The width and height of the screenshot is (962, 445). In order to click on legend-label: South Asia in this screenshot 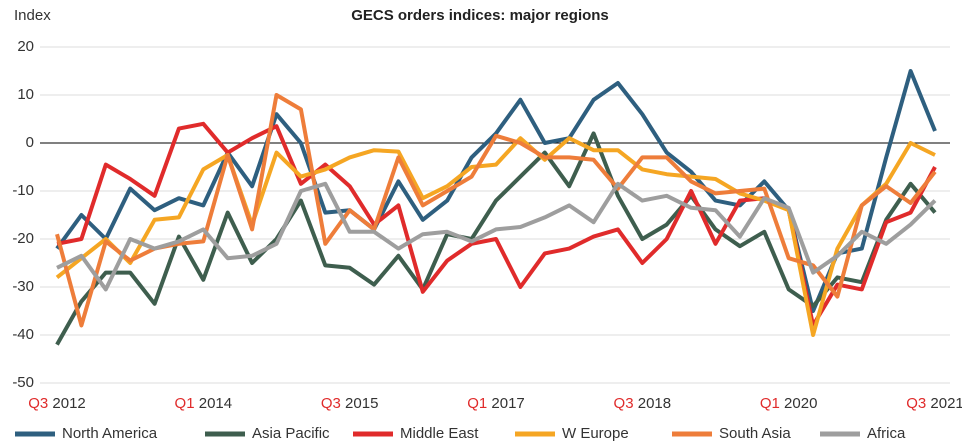, I will do `click(755, 433)`.